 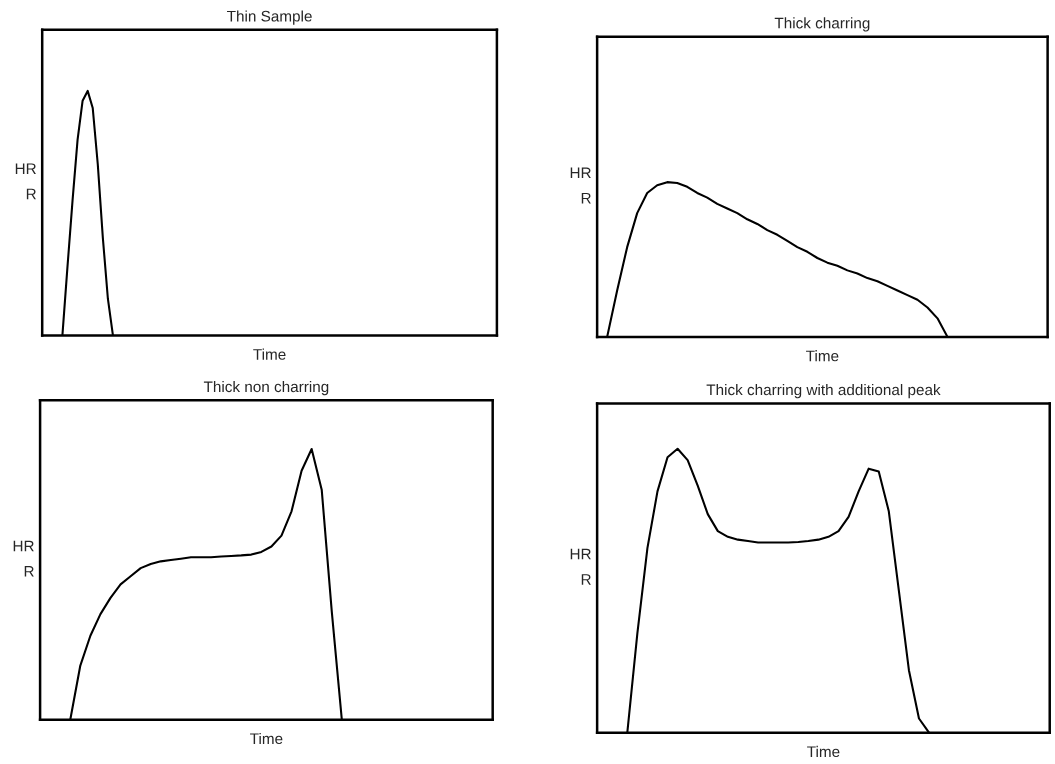 I want to click on chart-title: Thick charring, so click(x=822, y=24).